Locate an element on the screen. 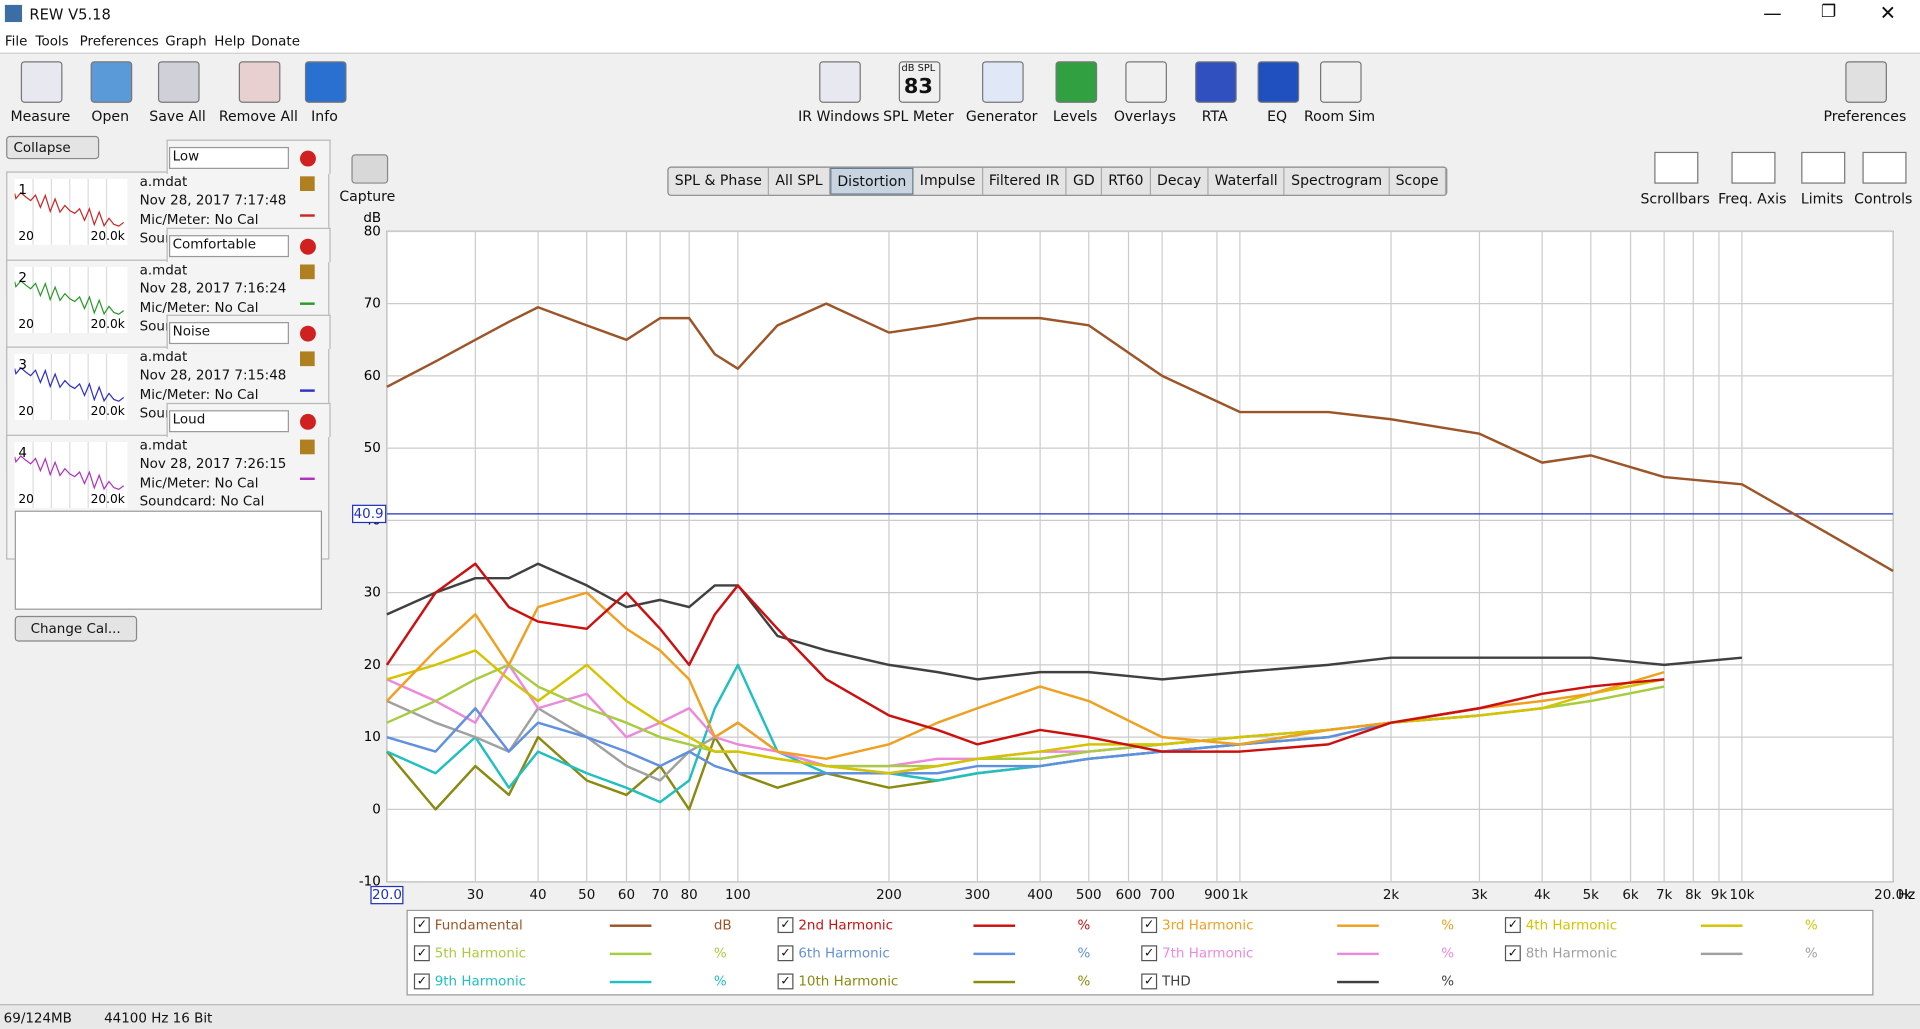 This screenshot has width=1920, height=1029. toolbar-button: Preferences is located at coordinates (1865, 116).